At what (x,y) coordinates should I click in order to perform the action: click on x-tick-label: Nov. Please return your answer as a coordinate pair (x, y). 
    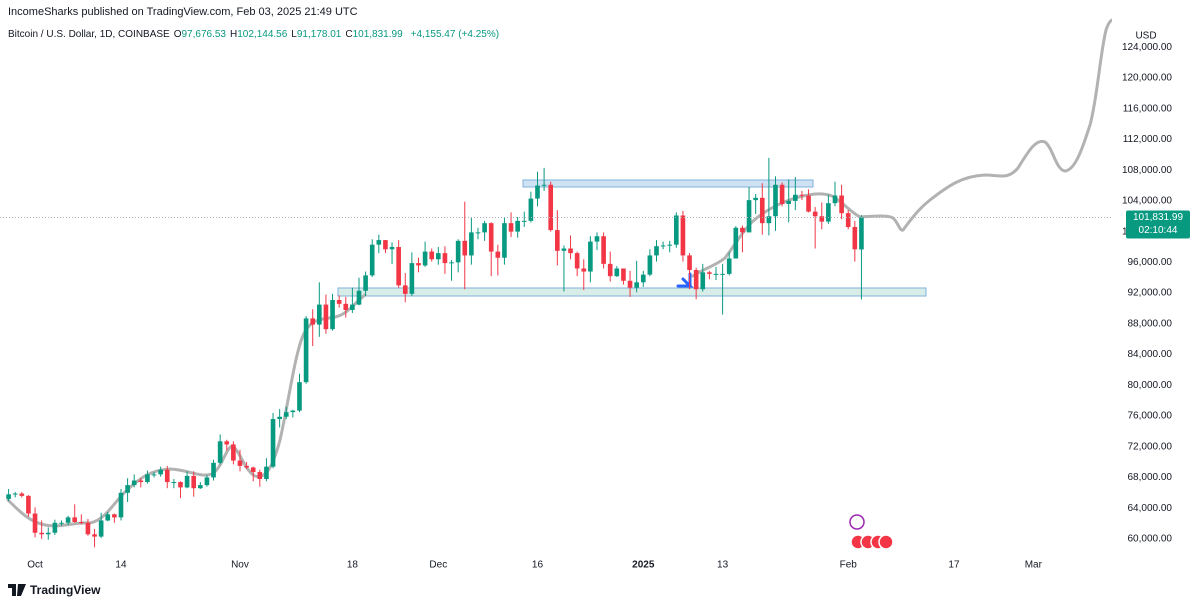
    Looking at the image, I should click on (240, 565).